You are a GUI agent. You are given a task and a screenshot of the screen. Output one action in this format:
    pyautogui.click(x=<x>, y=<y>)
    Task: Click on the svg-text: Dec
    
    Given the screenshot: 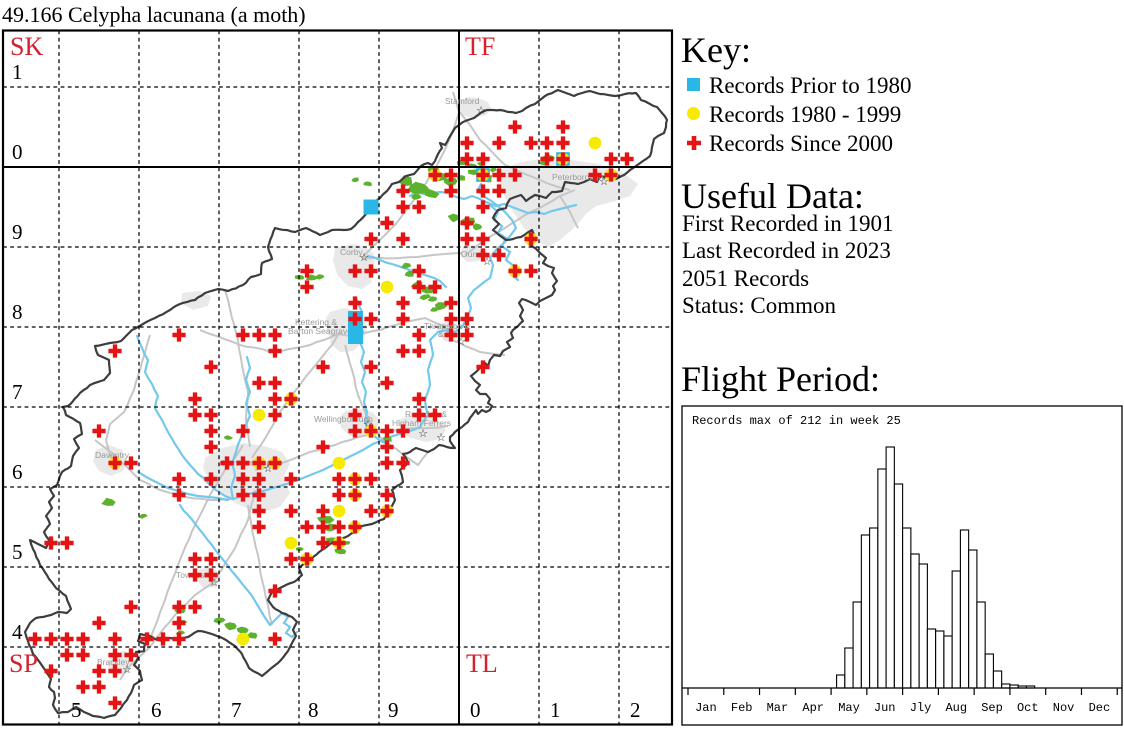 What is the action you would take?
    pyautogui.click(x=1100, y=708)
    